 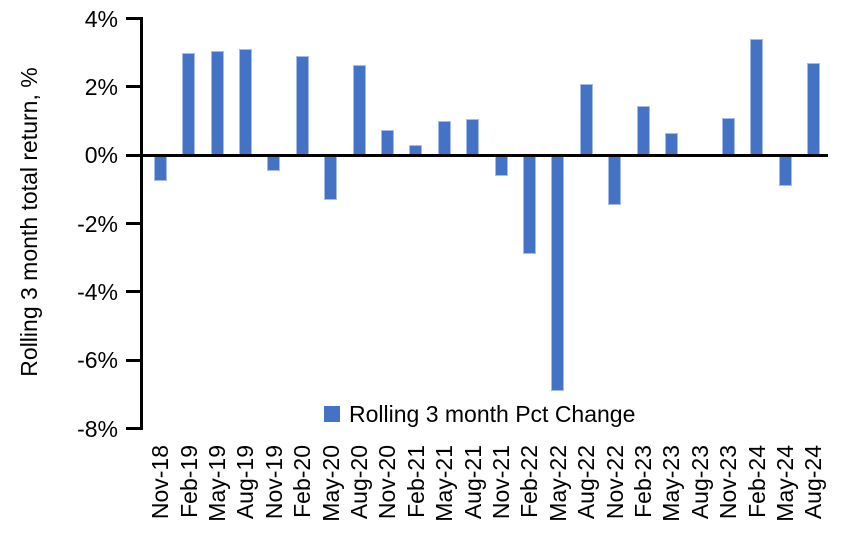 What do you see at coordinates (586, 482) in the screenshot?
I see `x-tick-label: Aug-22` at bounding box center [586, 482].